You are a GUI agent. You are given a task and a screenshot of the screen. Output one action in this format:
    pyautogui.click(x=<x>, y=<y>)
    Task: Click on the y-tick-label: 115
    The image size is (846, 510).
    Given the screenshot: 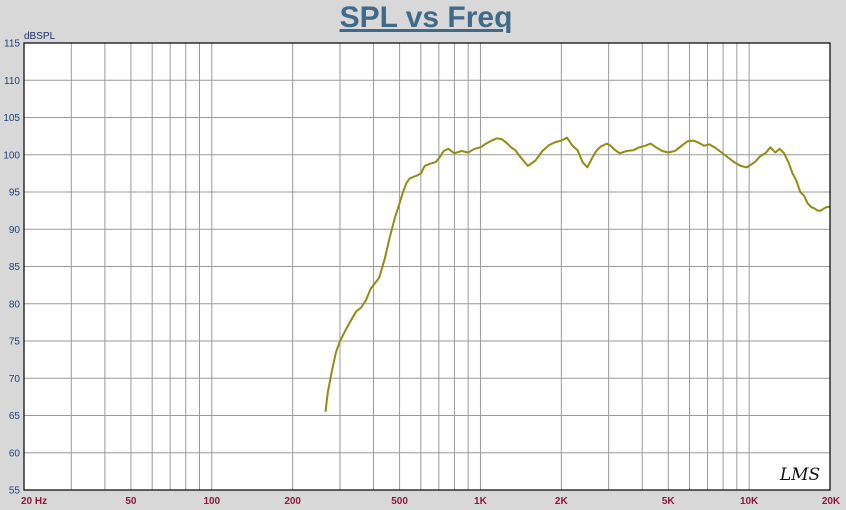 What is the action you would take?
    pyautogui.click(x=12, y=44)
    